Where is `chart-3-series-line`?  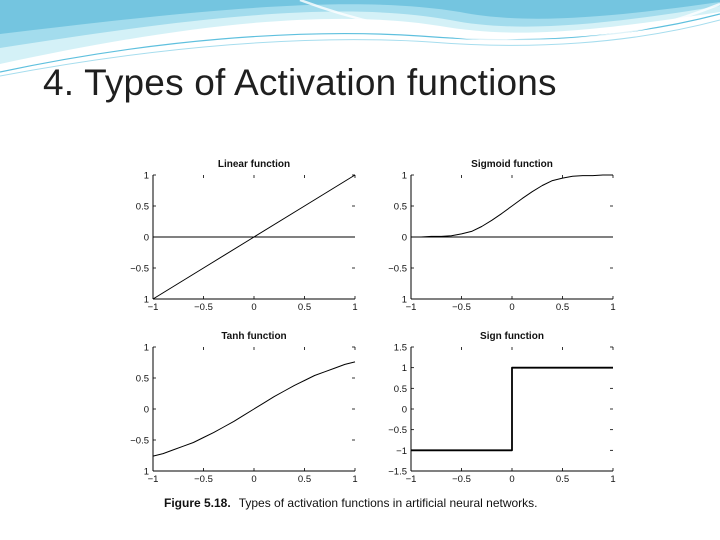
chart-3-series-line is located at coordinates (254, 409).